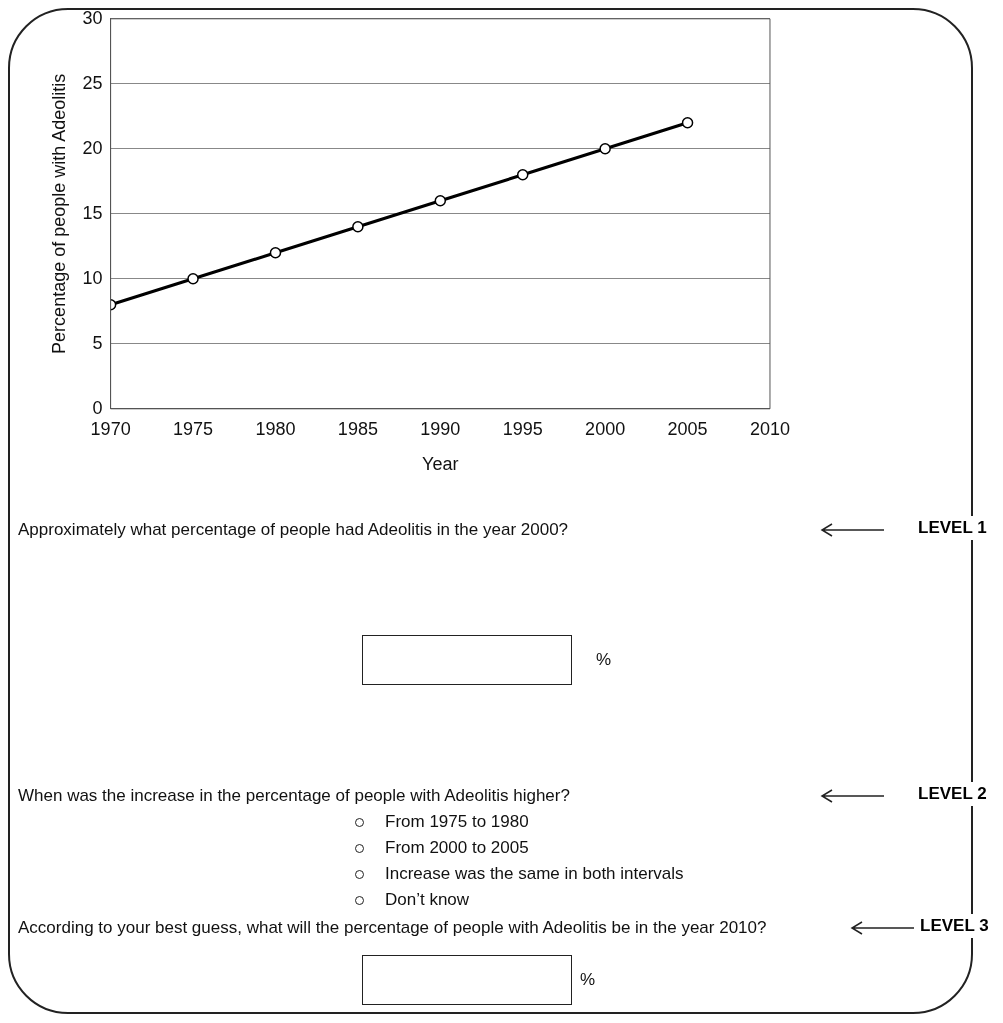  Describe the element at coordinates (427, 900) in the screenshot. I see `text: Don’t know` at that location.